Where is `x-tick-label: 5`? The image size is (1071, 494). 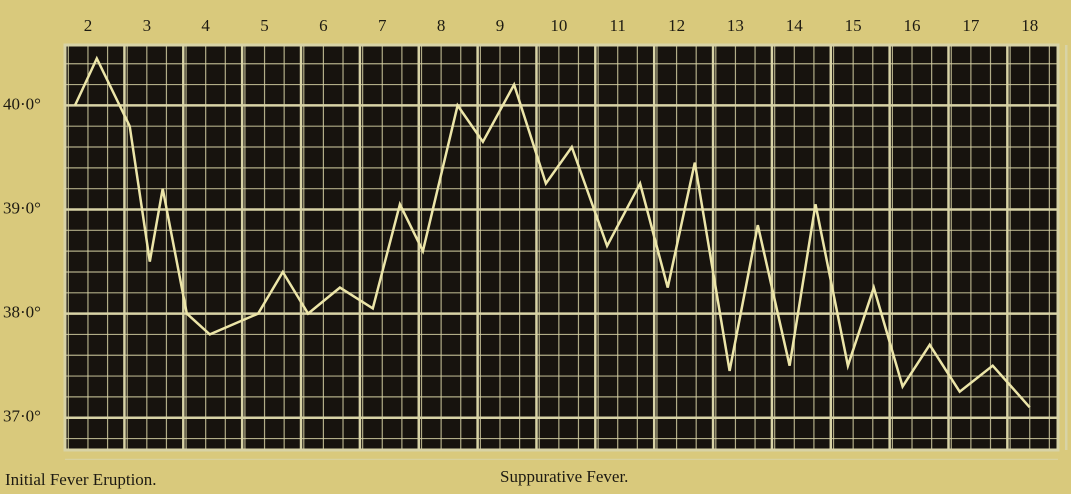
x-tick-label: 5 is located at coordinates (264, 25).